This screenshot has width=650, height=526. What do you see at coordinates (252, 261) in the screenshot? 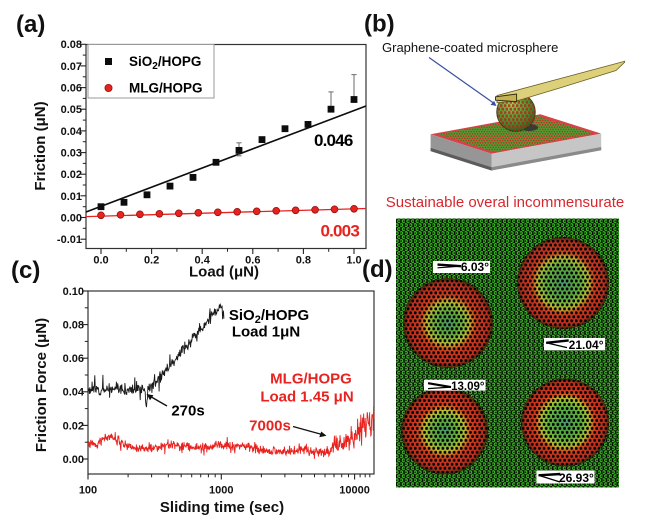
I see `svg-text: 0.6` at bounding box center [252, 261].